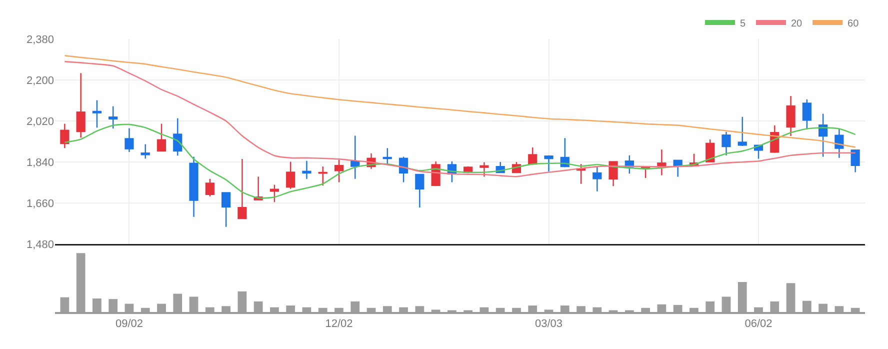 The height and width of the screenshot is (349, 888). I want to click on x-tick-label: 12/02, so click(339, 324).